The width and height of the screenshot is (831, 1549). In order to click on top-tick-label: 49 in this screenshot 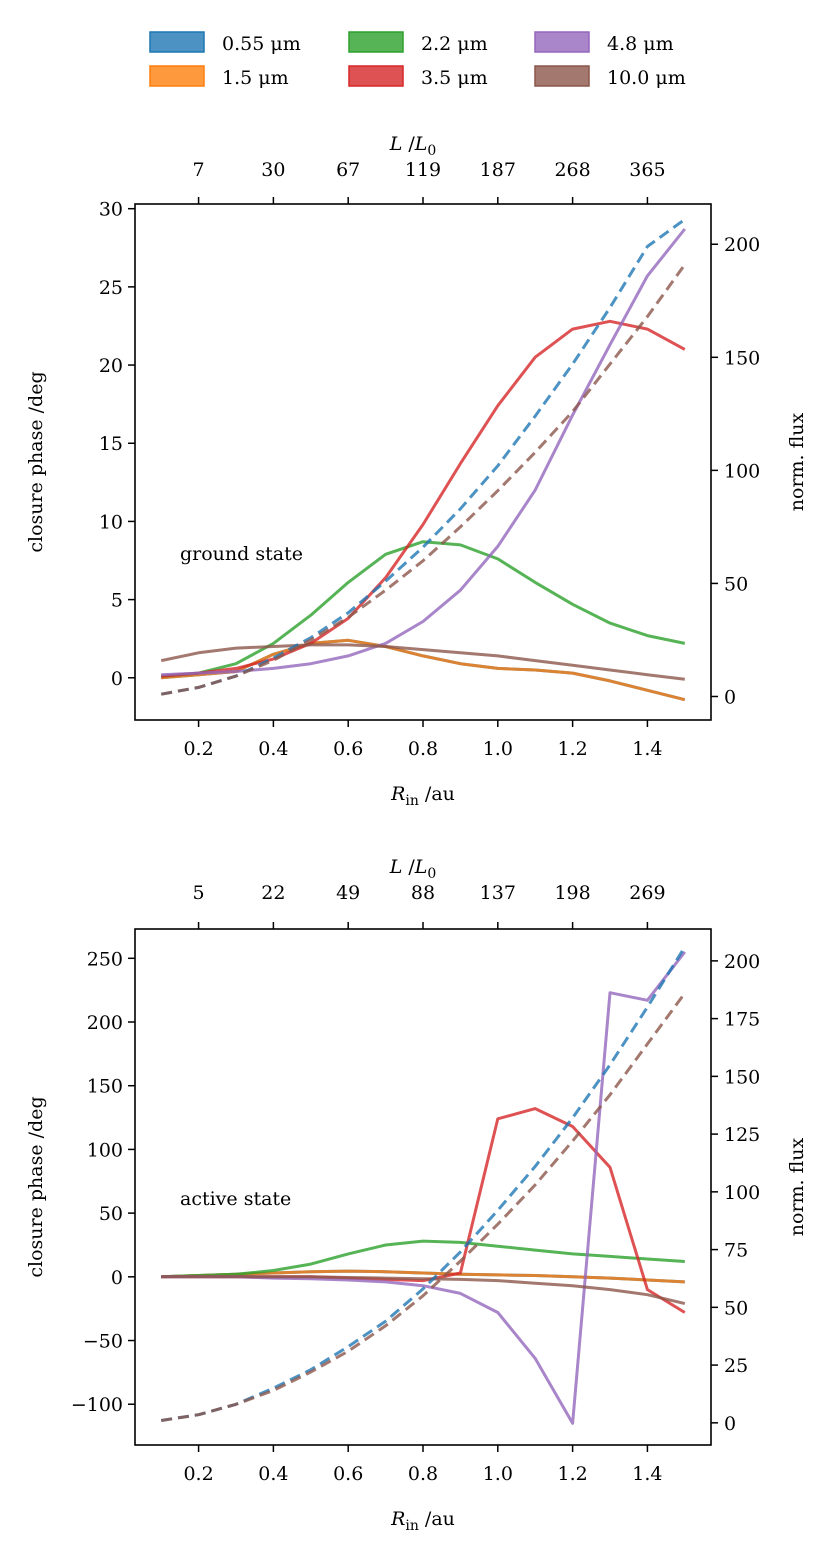, I will do `click(348, 893)`.